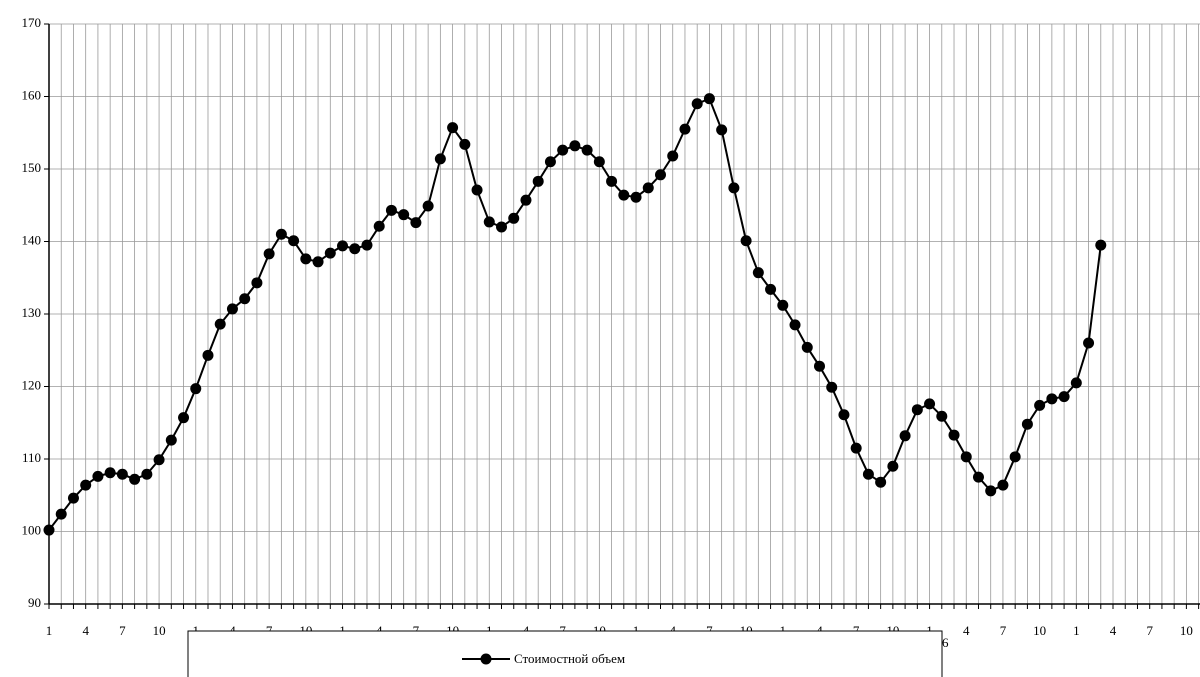 This screenshot has width=1200, height=677. What do you see at coordinates (32, 94) in the screenshot?
I see `y-tick-label: 160` at bounding box center [32, 94].